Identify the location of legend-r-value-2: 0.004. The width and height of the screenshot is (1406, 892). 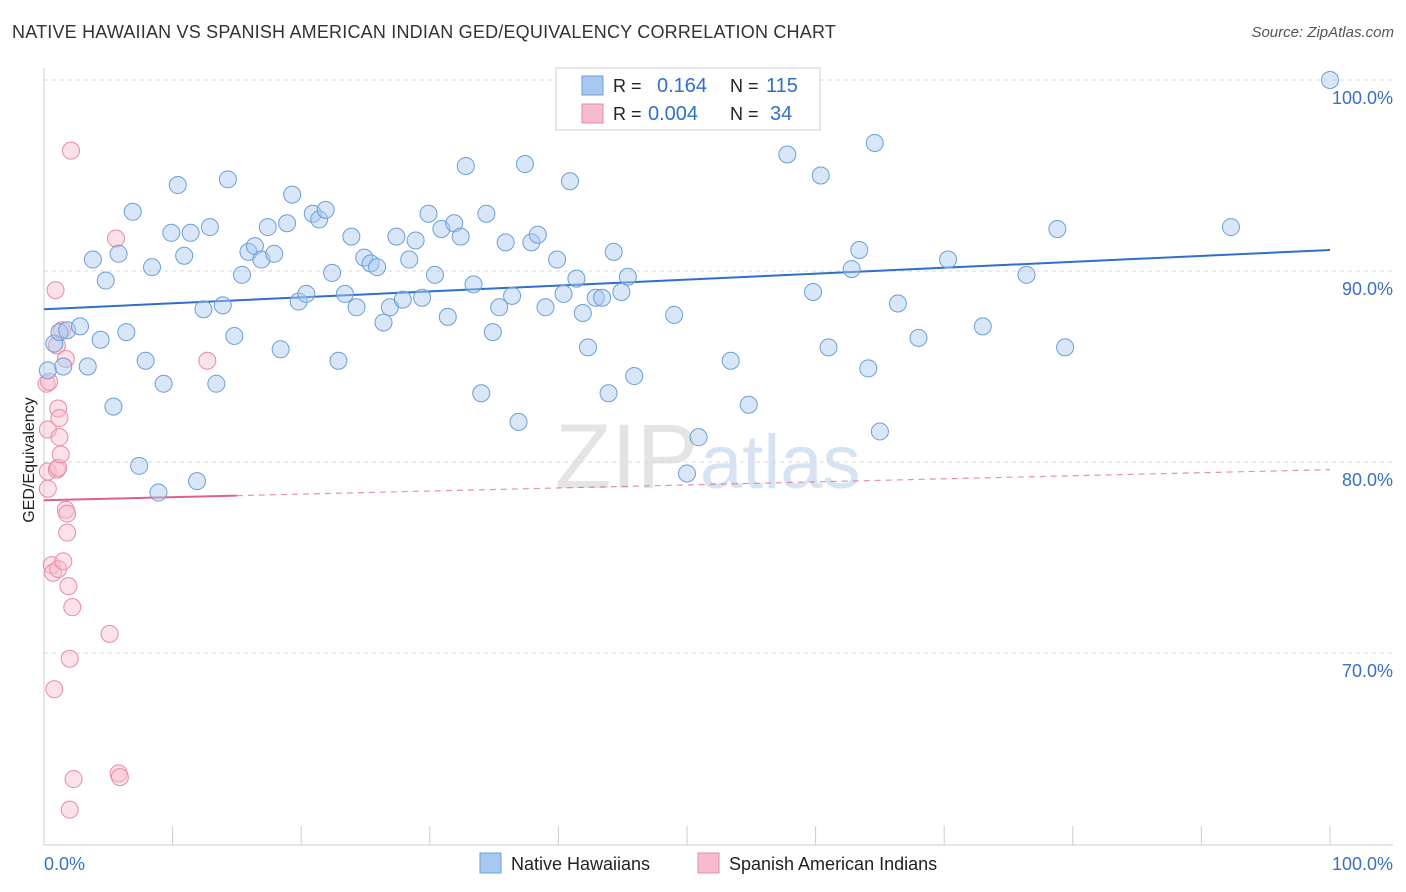
(673, 114).